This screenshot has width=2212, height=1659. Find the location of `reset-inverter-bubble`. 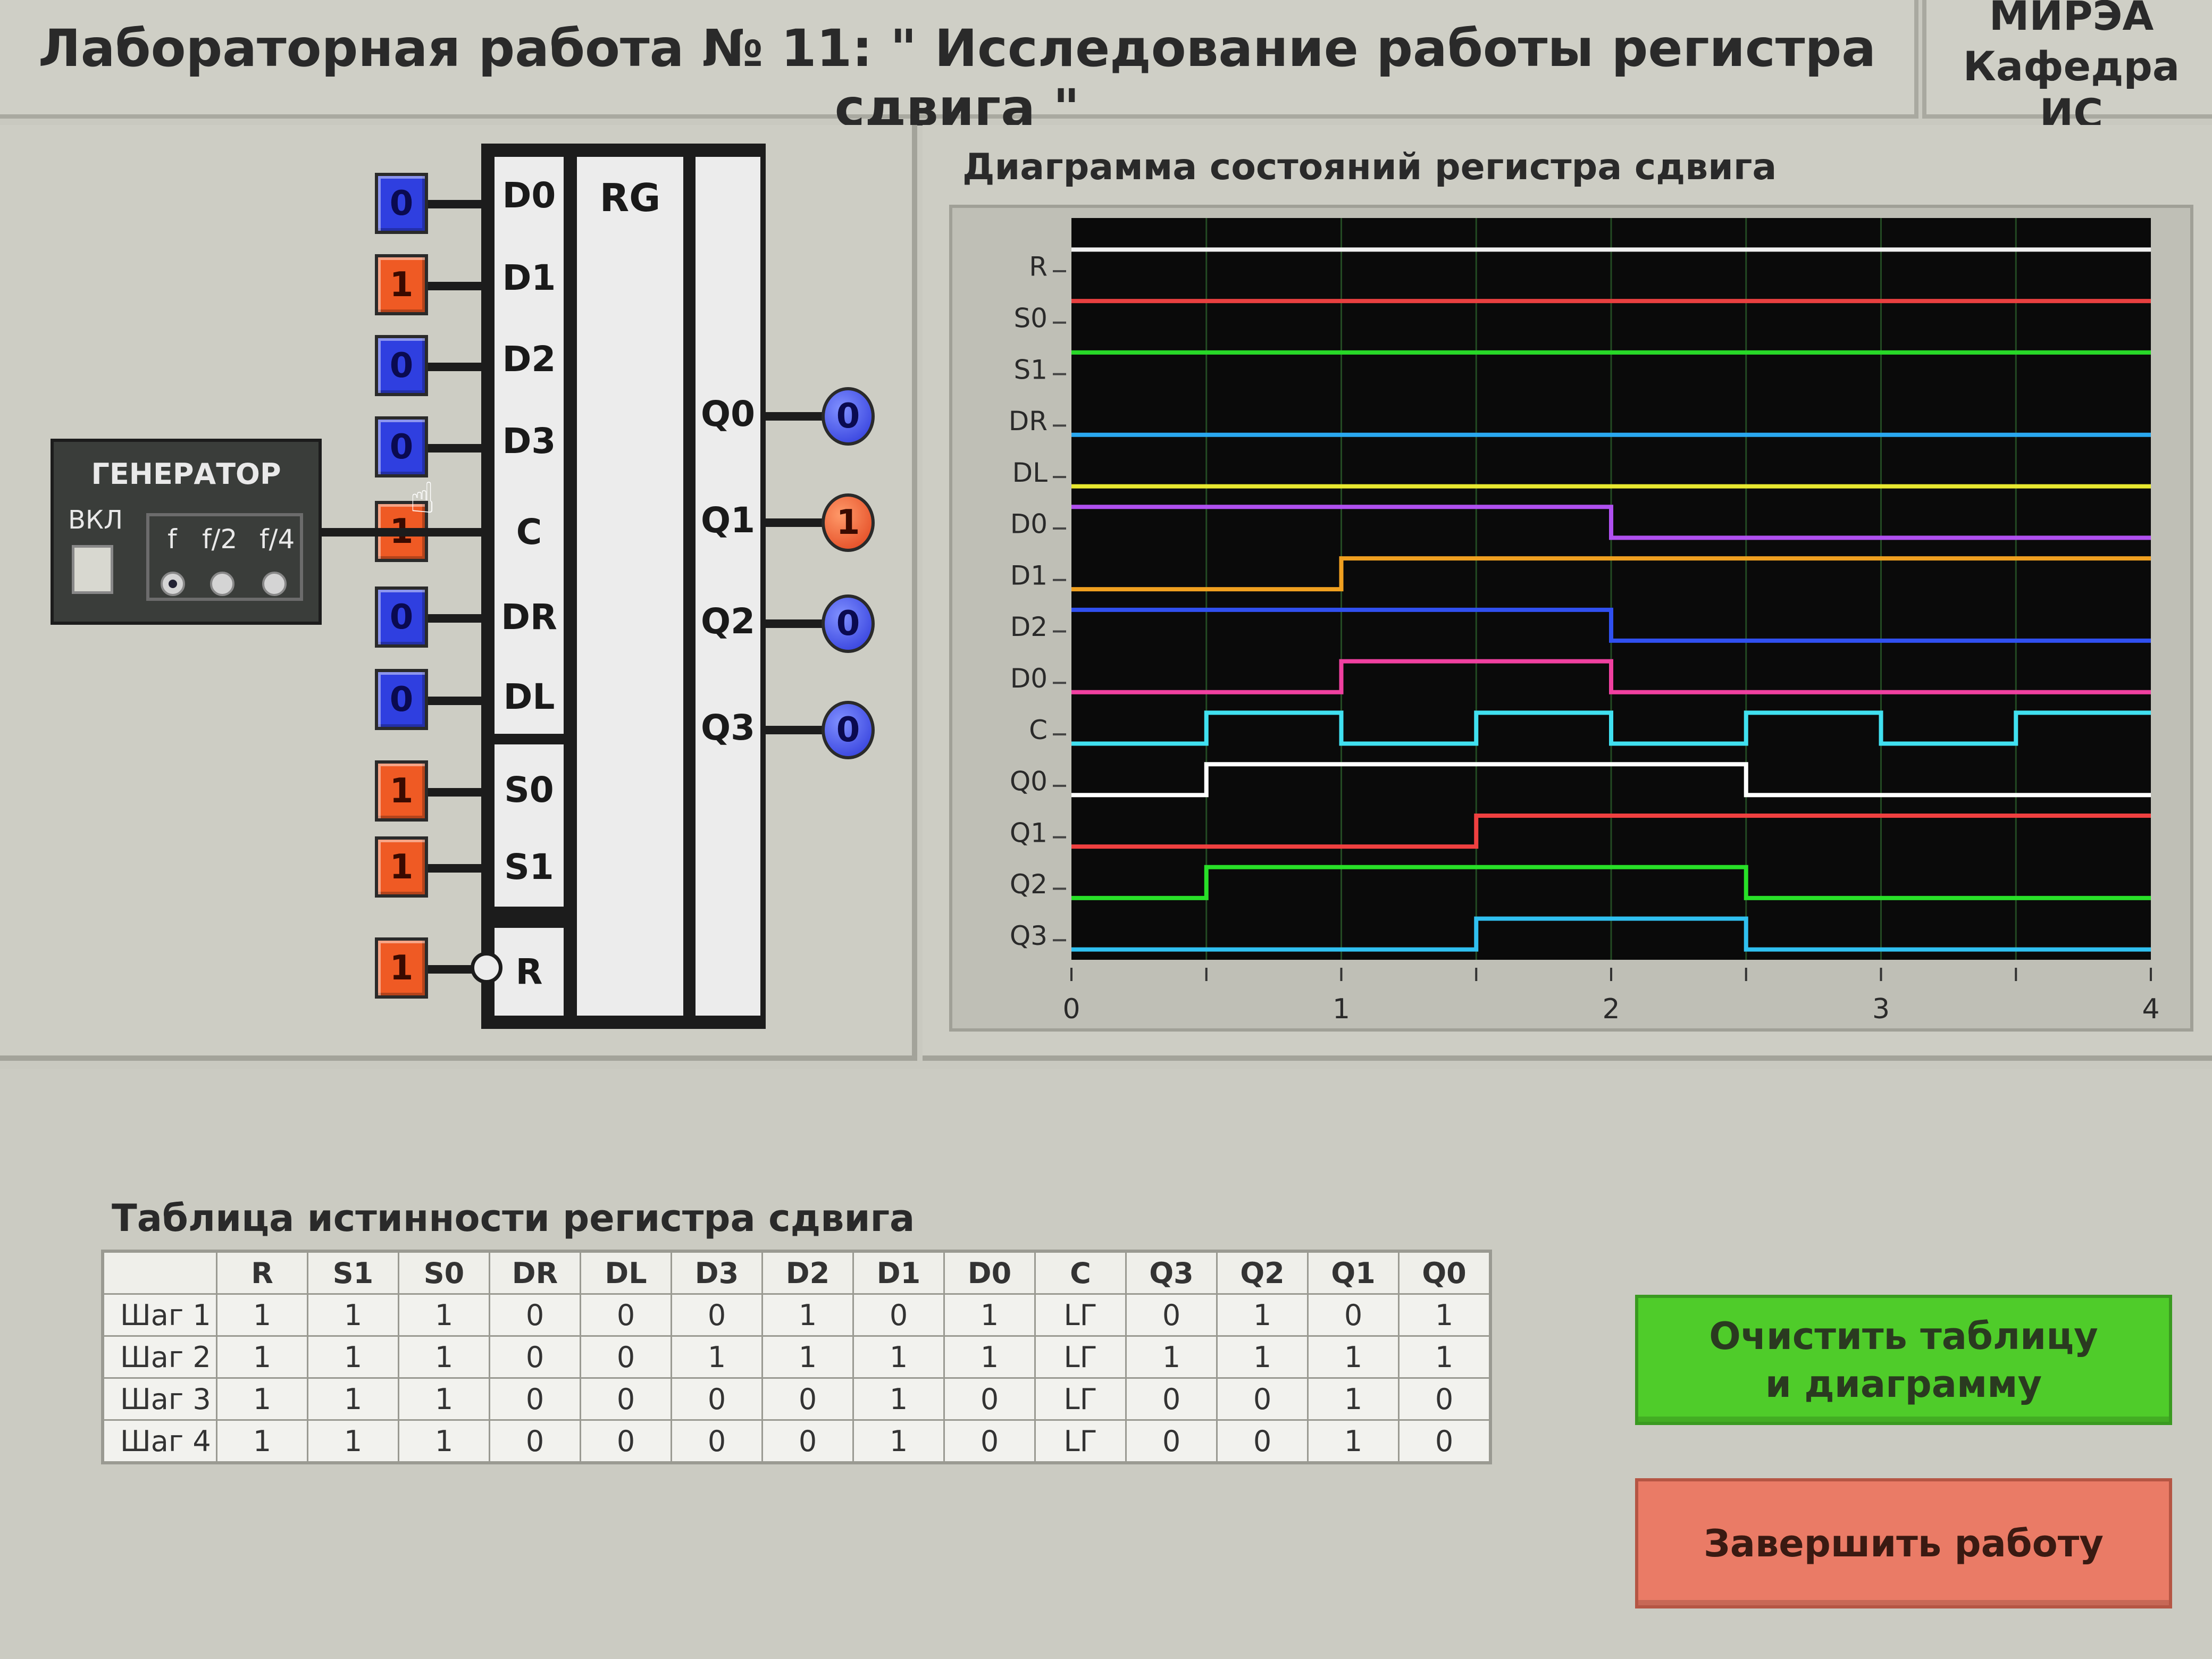

reset-inverter-bubble is located at coordinates (486, 968).